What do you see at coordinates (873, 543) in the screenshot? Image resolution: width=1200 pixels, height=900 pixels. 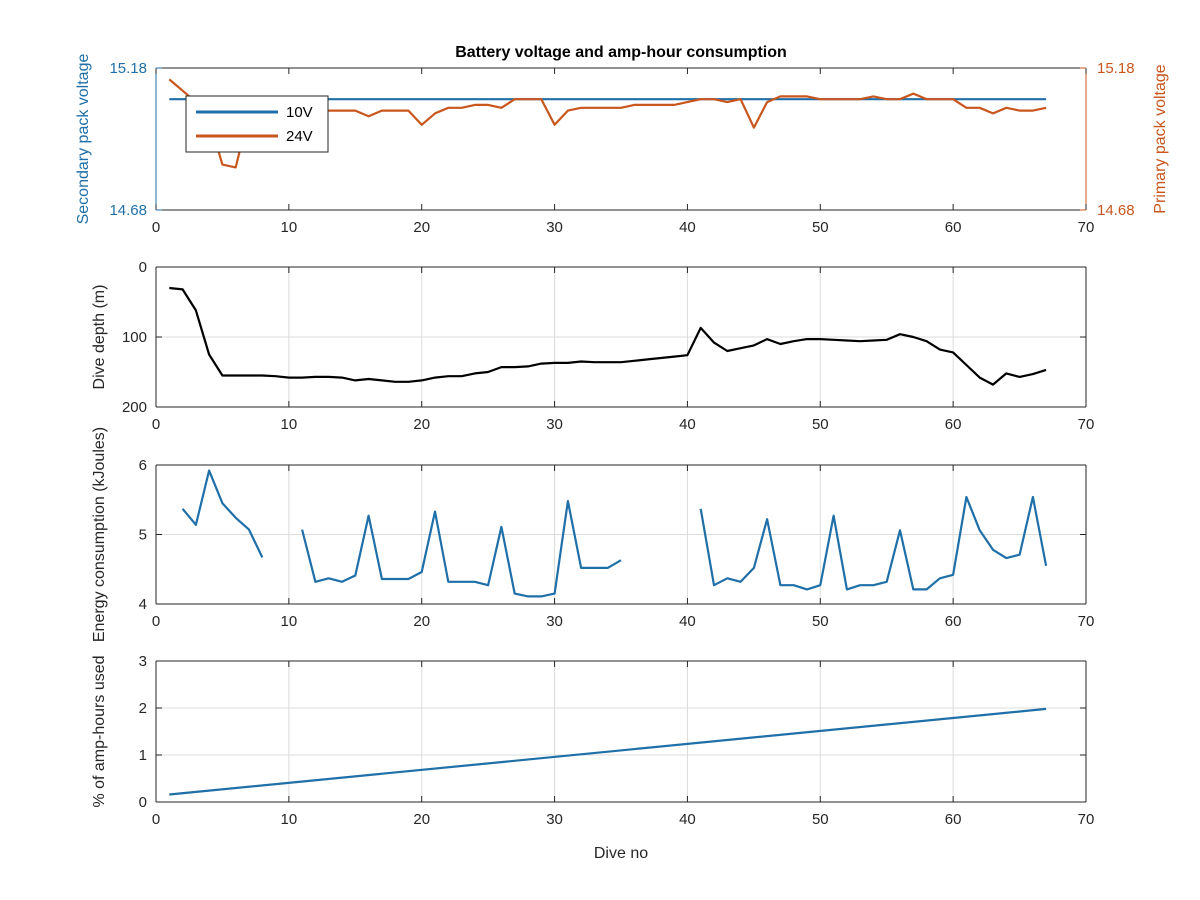 I see `series-line-s0-seg3` at bounding box center [873, 543].